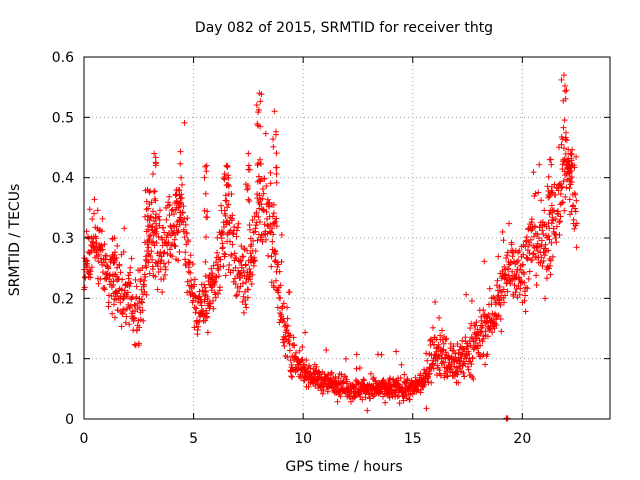  I want to click on y-axis-label: SRMTID / TECUs, so click(15, 240).